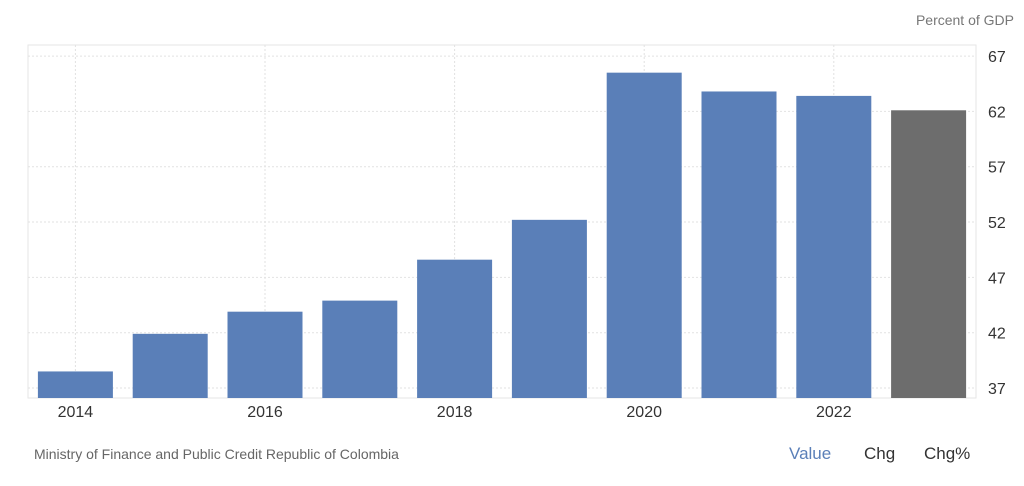 The height and width of the screenshot is (486, 1024). What do you see at coordinates (997, 389) in the screenshot?
I see `y-tick-label: 37` at bounding box center [997, 389].